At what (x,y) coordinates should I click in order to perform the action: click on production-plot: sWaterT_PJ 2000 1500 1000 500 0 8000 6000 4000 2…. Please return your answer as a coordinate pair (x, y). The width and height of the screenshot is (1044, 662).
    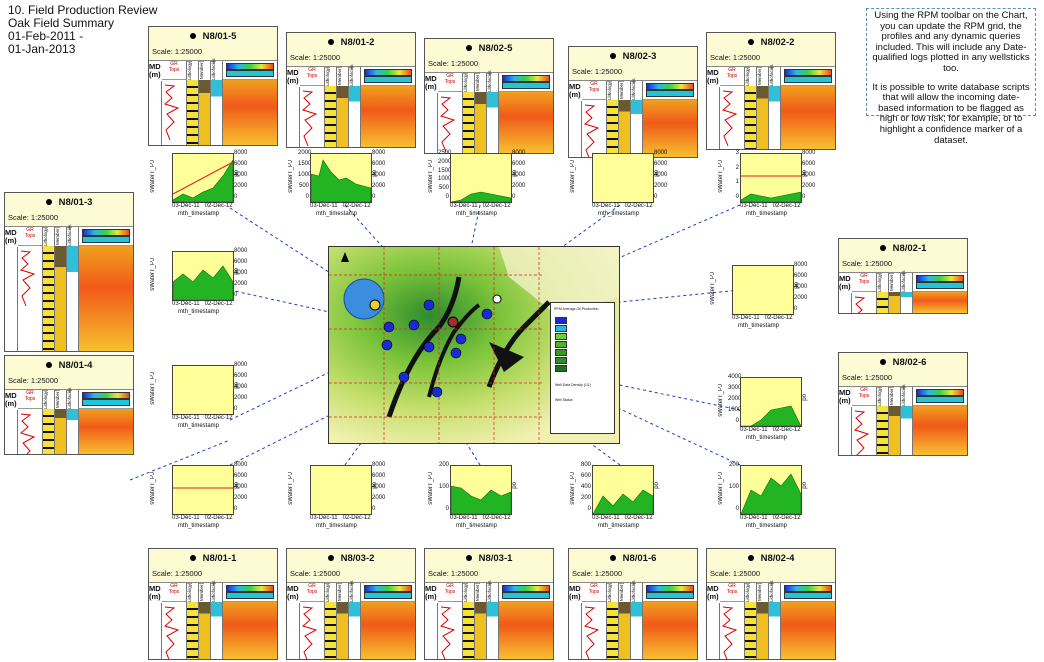
    Looking at the image, I should click on (336, 185).